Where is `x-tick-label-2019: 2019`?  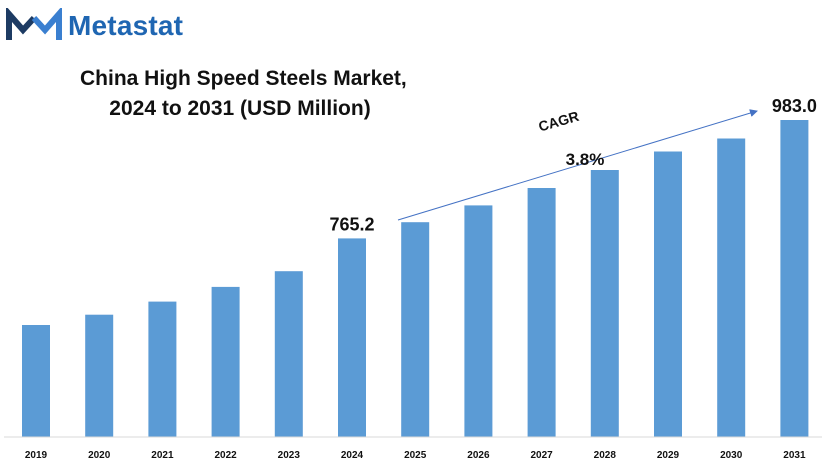 x-tick-label-2019: 2019 is located at coordinates (36, 455).